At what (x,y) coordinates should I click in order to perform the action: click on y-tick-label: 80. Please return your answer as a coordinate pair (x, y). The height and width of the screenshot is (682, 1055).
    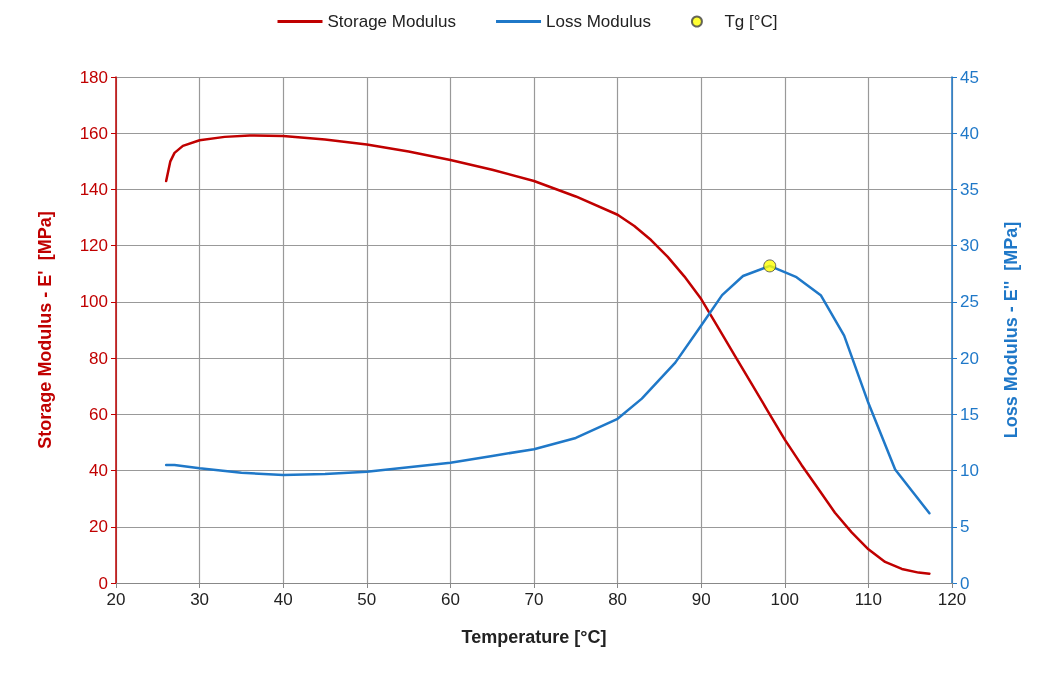
    Looking at the image, I should click on (98, 358).